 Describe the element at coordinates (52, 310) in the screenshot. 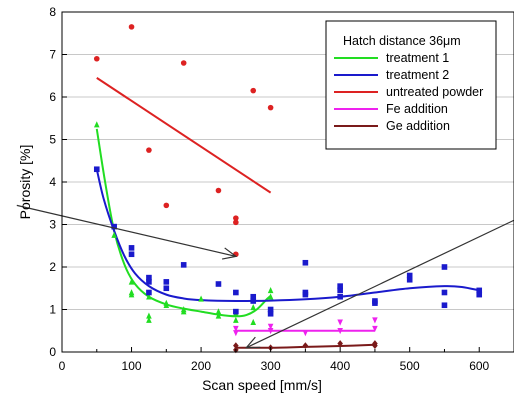

I see `y-tick-label: 1` at that location.